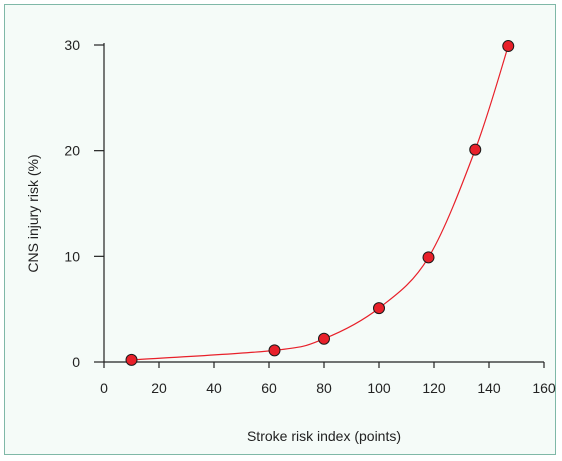 This screenshot has width=562, height=461. What do you see at coordinates (544, 388) in the screenshot?
I see `x-tick-label: 160` at bounding box center [544, 388].